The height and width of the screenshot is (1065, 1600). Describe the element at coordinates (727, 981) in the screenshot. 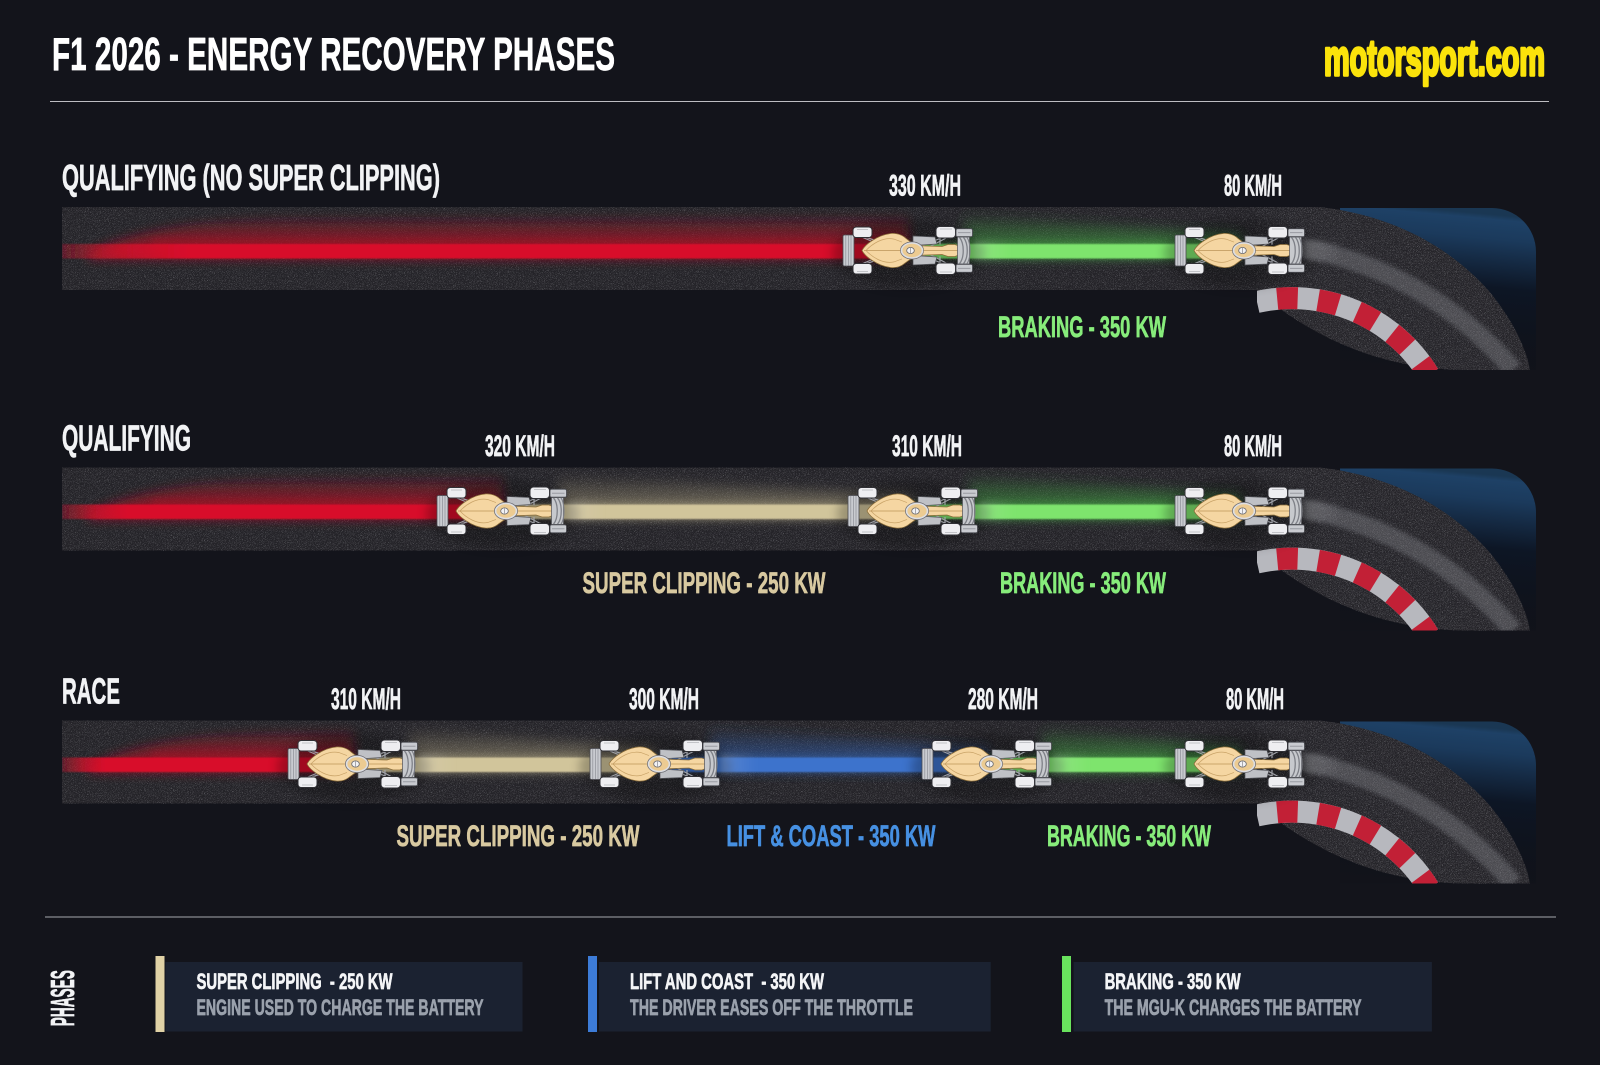

I see `svg-text: LIFT AND COAST - 350 KW` at that location.